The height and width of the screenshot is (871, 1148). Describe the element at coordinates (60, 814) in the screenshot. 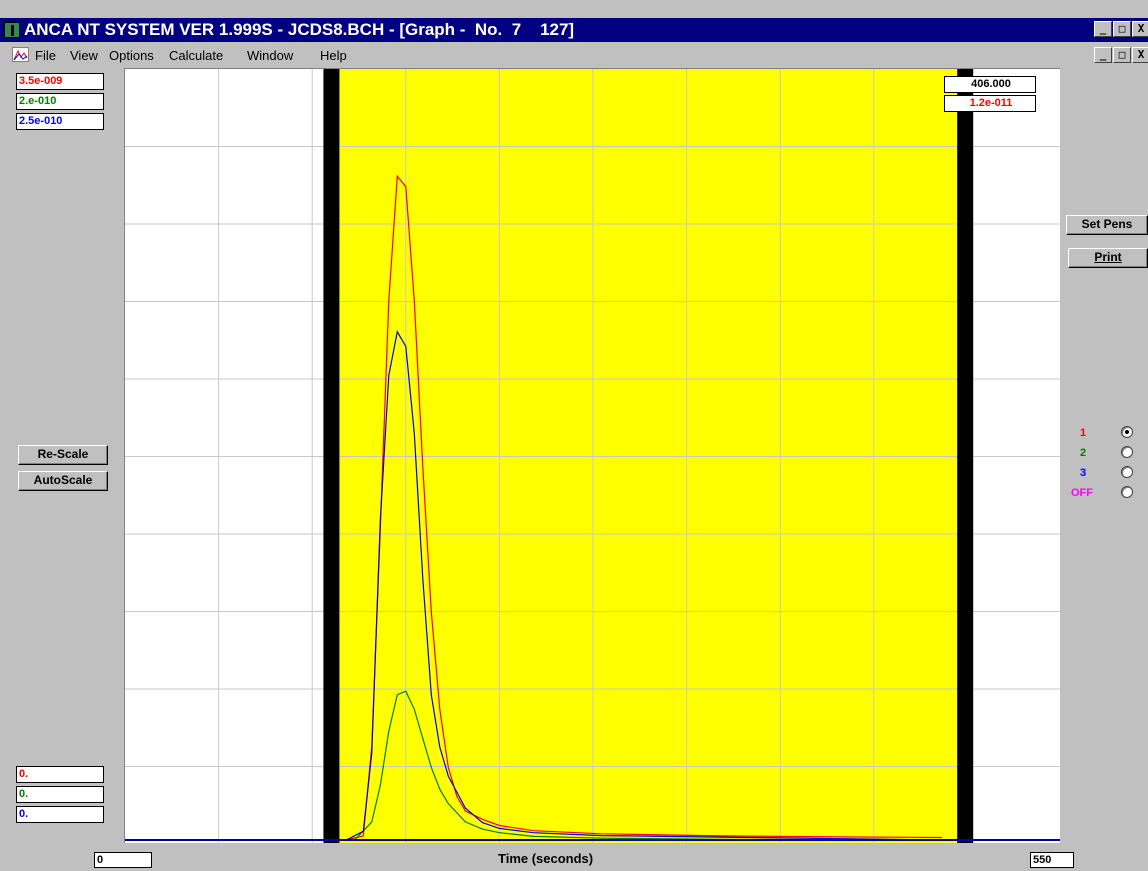

I see `y-min-pen3: 0.` at that location.